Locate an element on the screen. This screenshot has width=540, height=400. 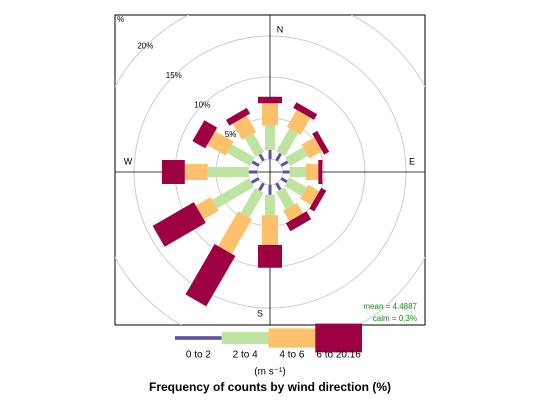
r-tick-label: 5% is located at coordinates (231, 134).